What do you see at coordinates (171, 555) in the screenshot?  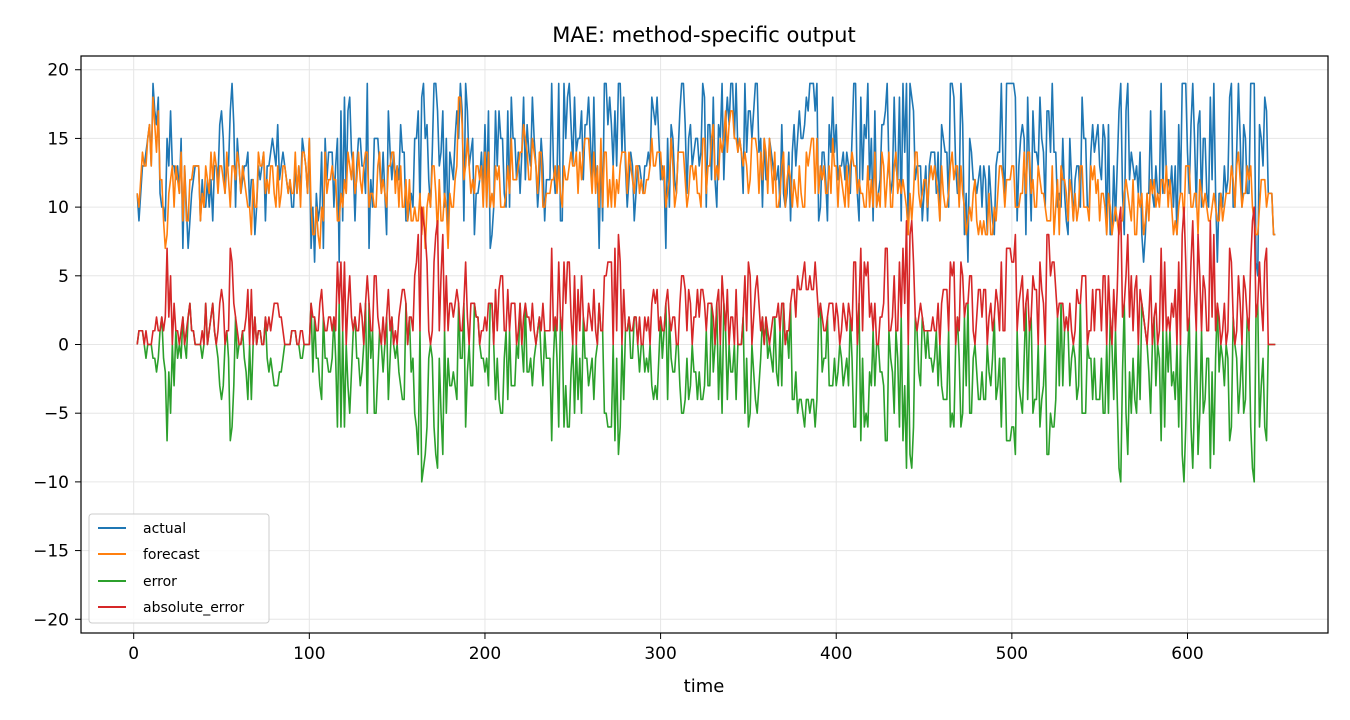 I see `legend-label-forecast: forecast` at bounding box center [171, 555].